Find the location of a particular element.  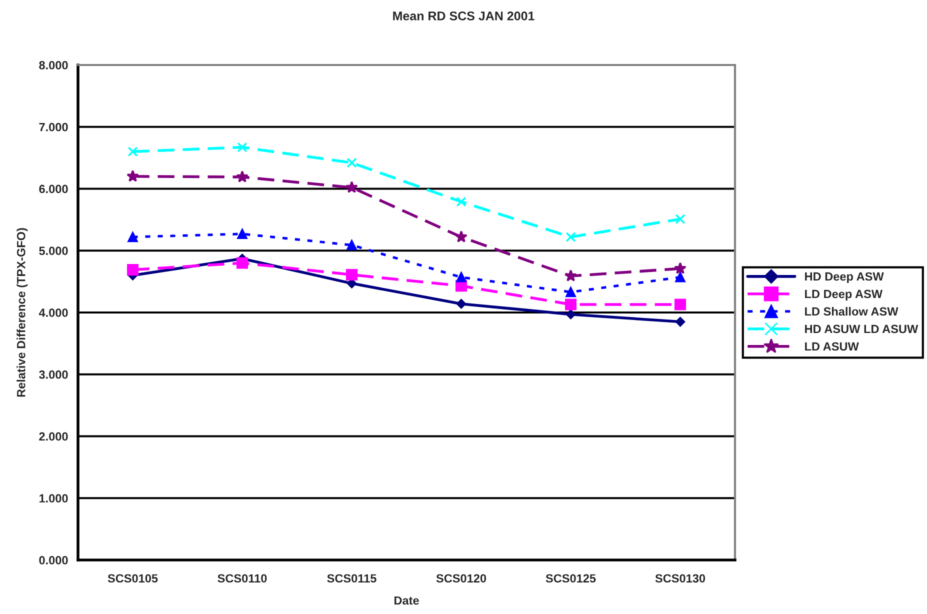

legend-label: HD ASUW LD ASUW is located at coordinates (861, 329).